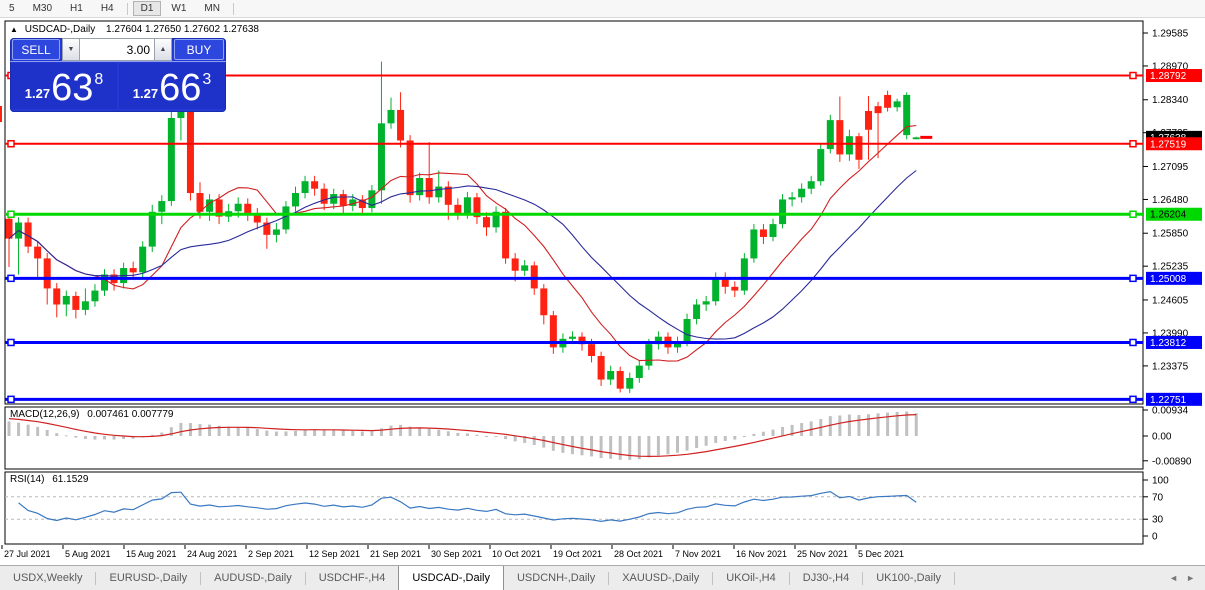  Describe the element at coordinates (396, 554) in the screenshot. I see `date-tick-label: 21 Sep 2021` at that location.